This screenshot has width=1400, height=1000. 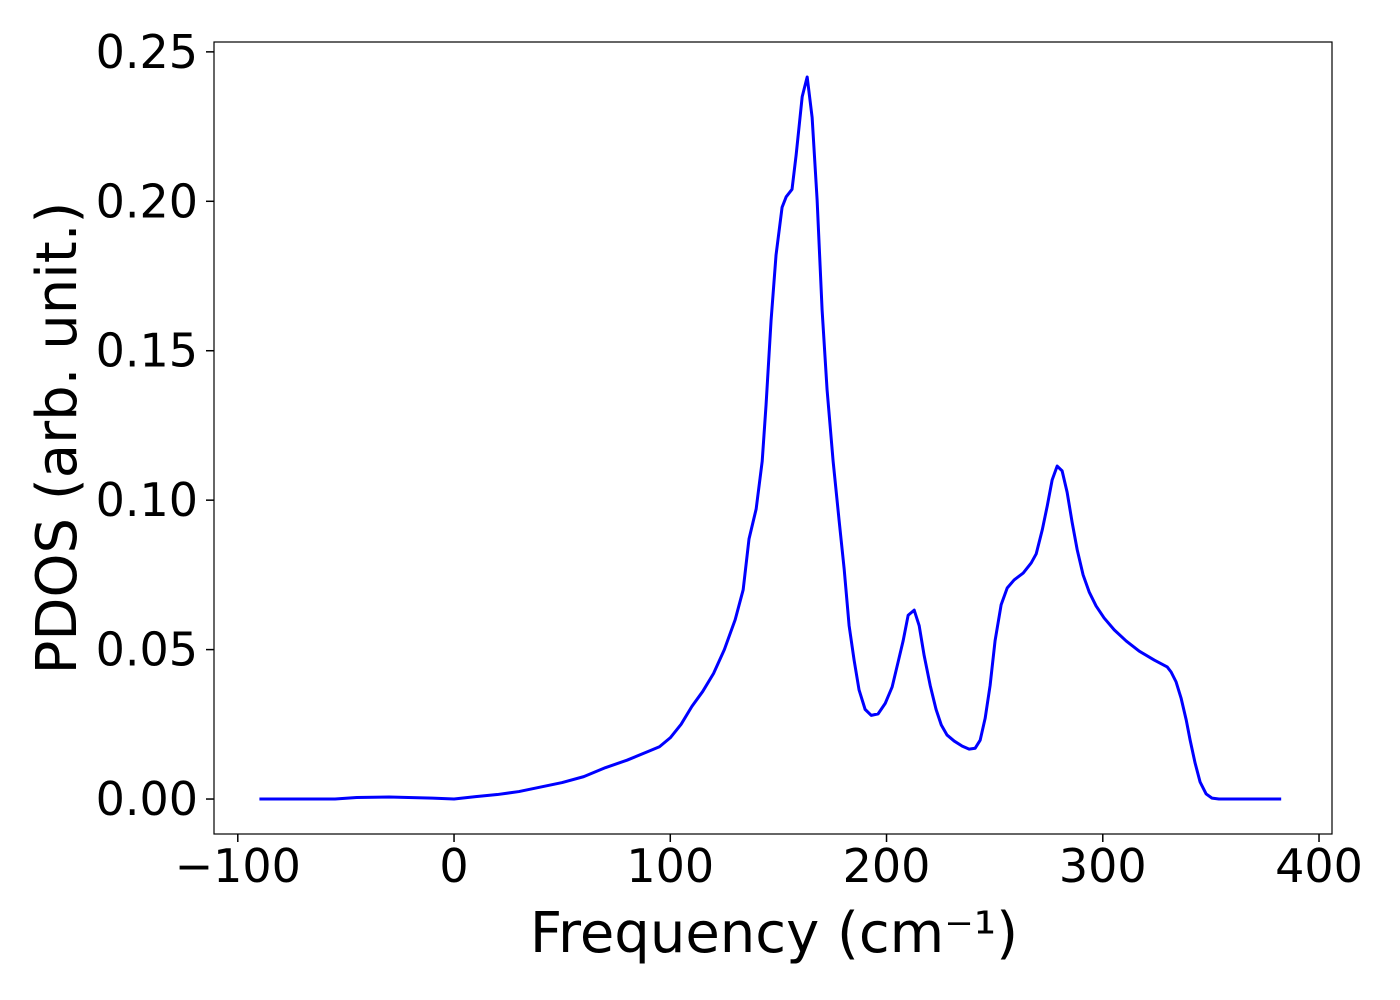 What do you see at coordinates (238, 866) in the screenshot?
I see `x-tick-label: −100` at bounding box center [238, 866].